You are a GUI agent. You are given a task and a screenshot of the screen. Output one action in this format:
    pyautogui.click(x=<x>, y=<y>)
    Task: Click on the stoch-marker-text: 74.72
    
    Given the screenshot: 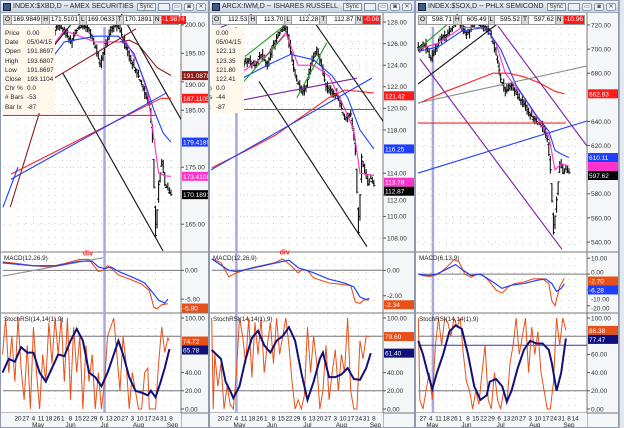 What is the action you would take?
    pyautogui.click(x=191, y=342)
    